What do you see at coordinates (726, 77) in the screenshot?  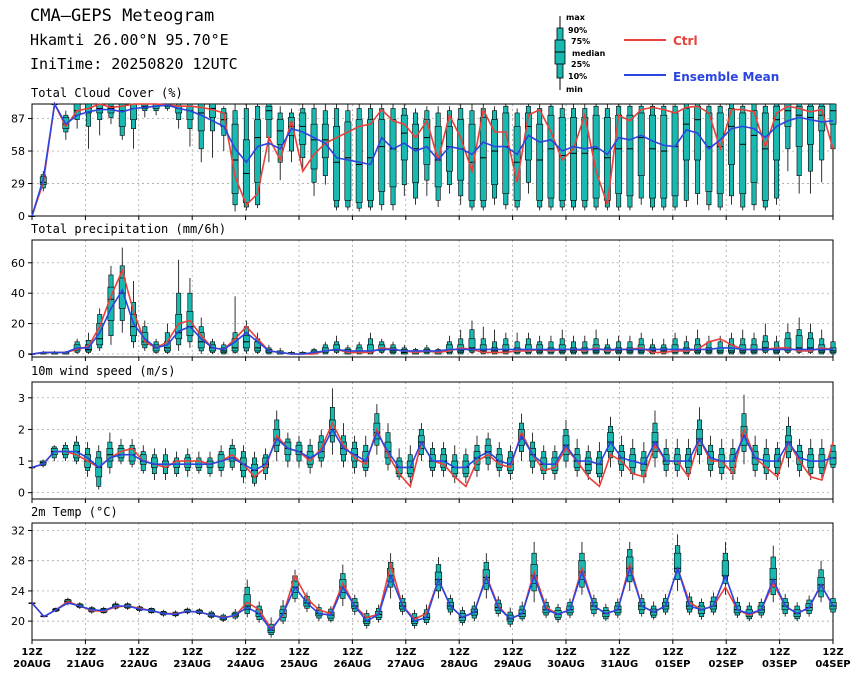 I see `legend-mean-label: Ensemble Mean` at bounding box center [726, 77].